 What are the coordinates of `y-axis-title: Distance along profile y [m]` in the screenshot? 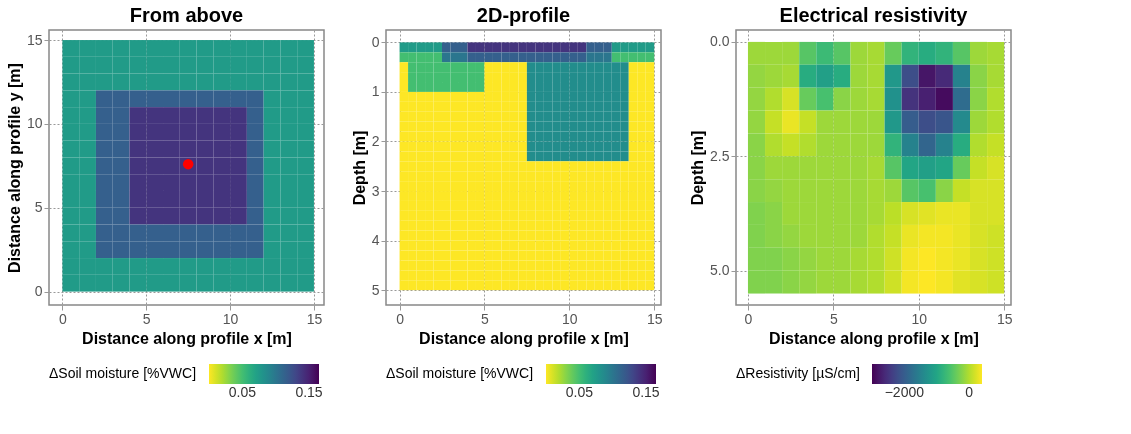 It's located at (14, 168).